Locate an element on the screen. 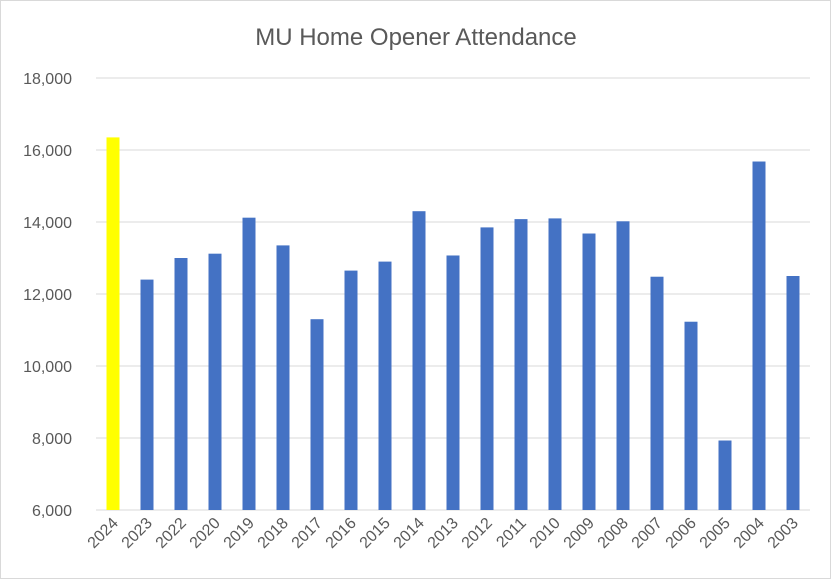 The height and width of the screenshot is (579, 831). x-tick-label: 2022 is located at coordinates (171, 533).